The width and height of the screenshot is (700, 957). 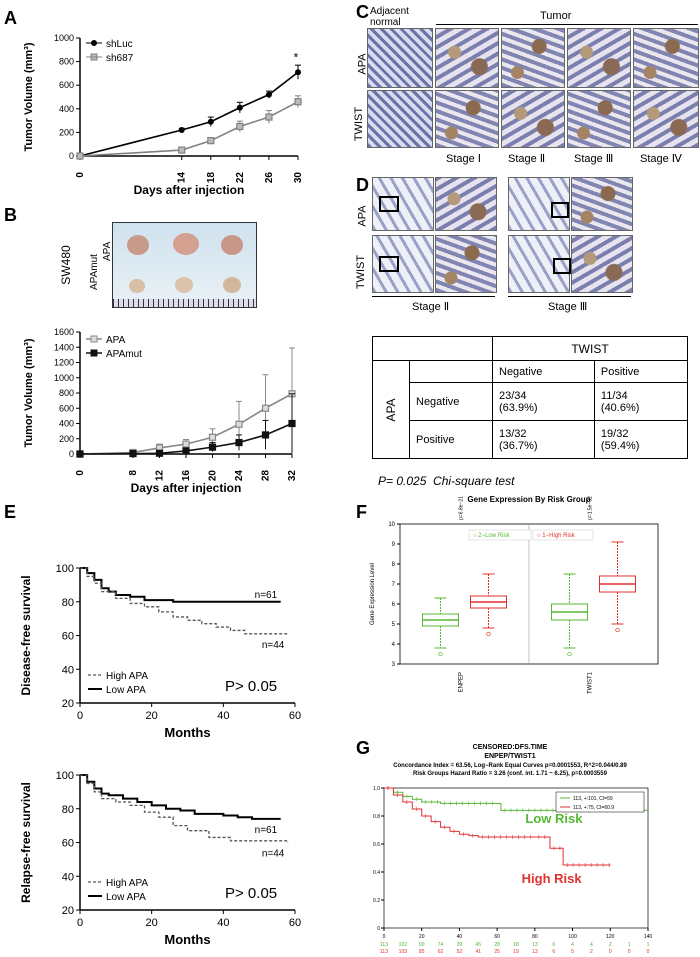 What do you see at coordinates (376, 817) in the screenshot?
I see `y-tick-label: 0.8` at bounding box center [376, 817].